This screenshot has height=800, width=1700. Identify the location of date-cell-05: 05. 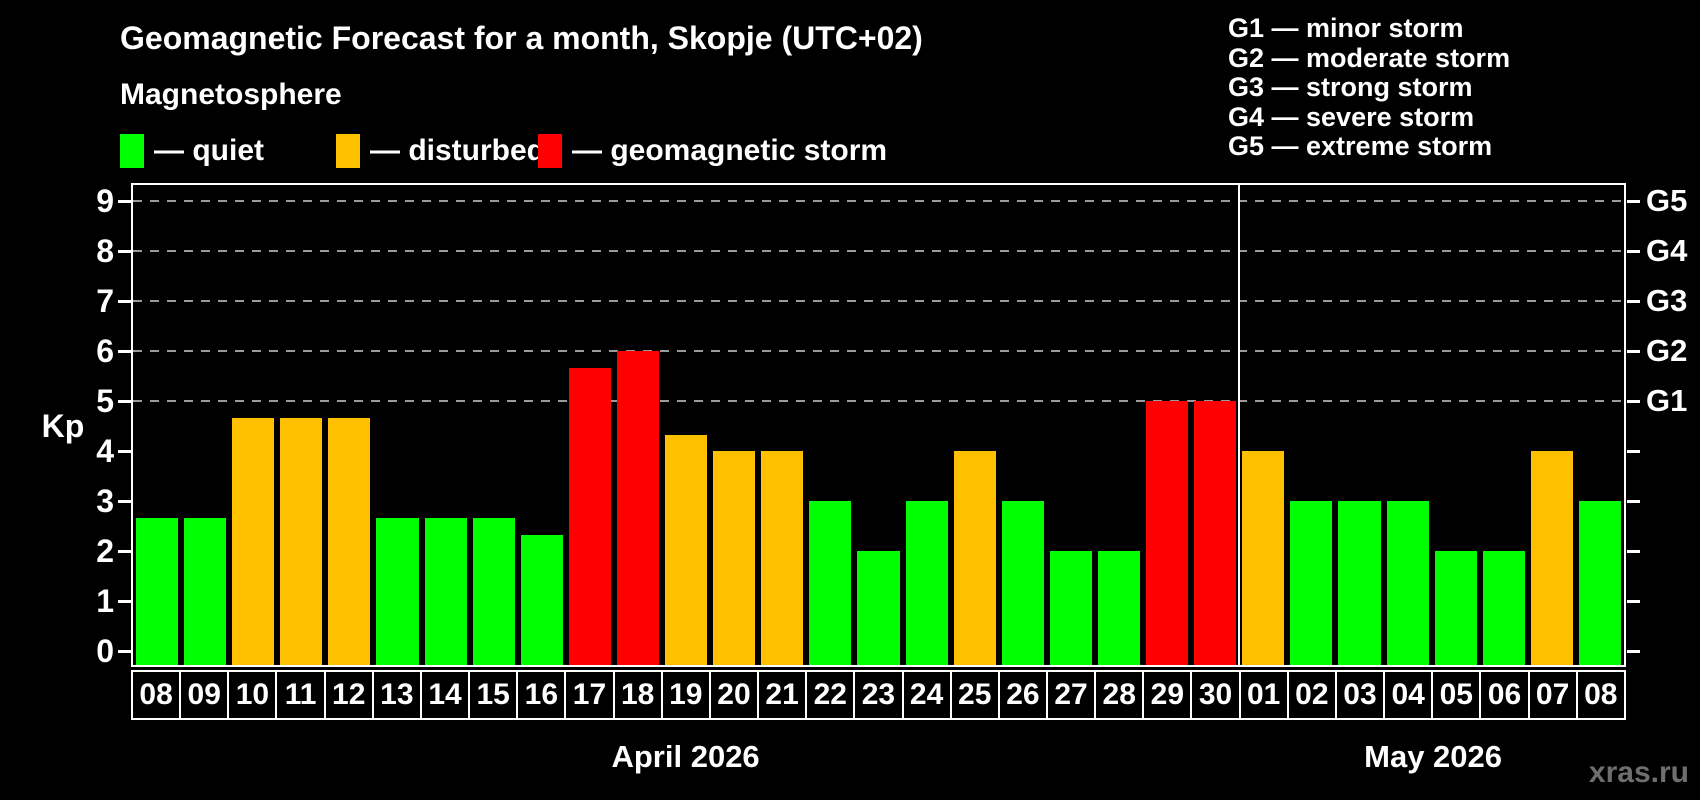
(1456, 695).